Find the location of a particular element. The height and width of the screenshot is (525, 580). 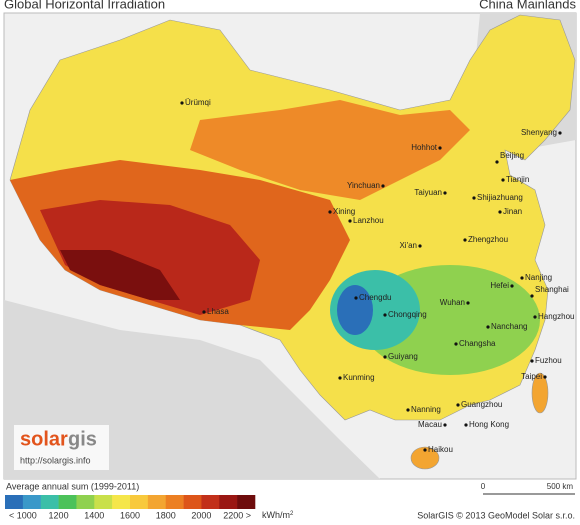

unit-sup: 2 is located at coordinates (292, 514).